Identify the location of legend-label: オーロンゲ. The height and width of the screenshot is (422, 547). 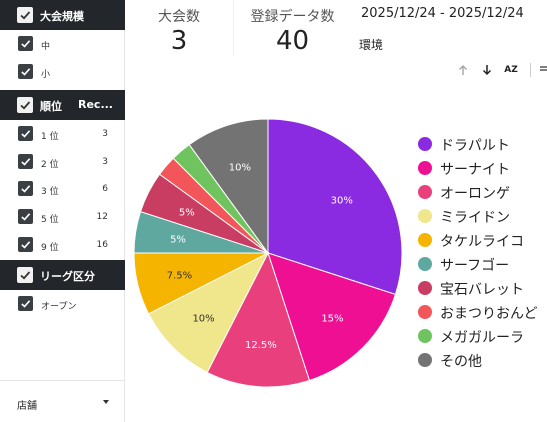
(475, 194).